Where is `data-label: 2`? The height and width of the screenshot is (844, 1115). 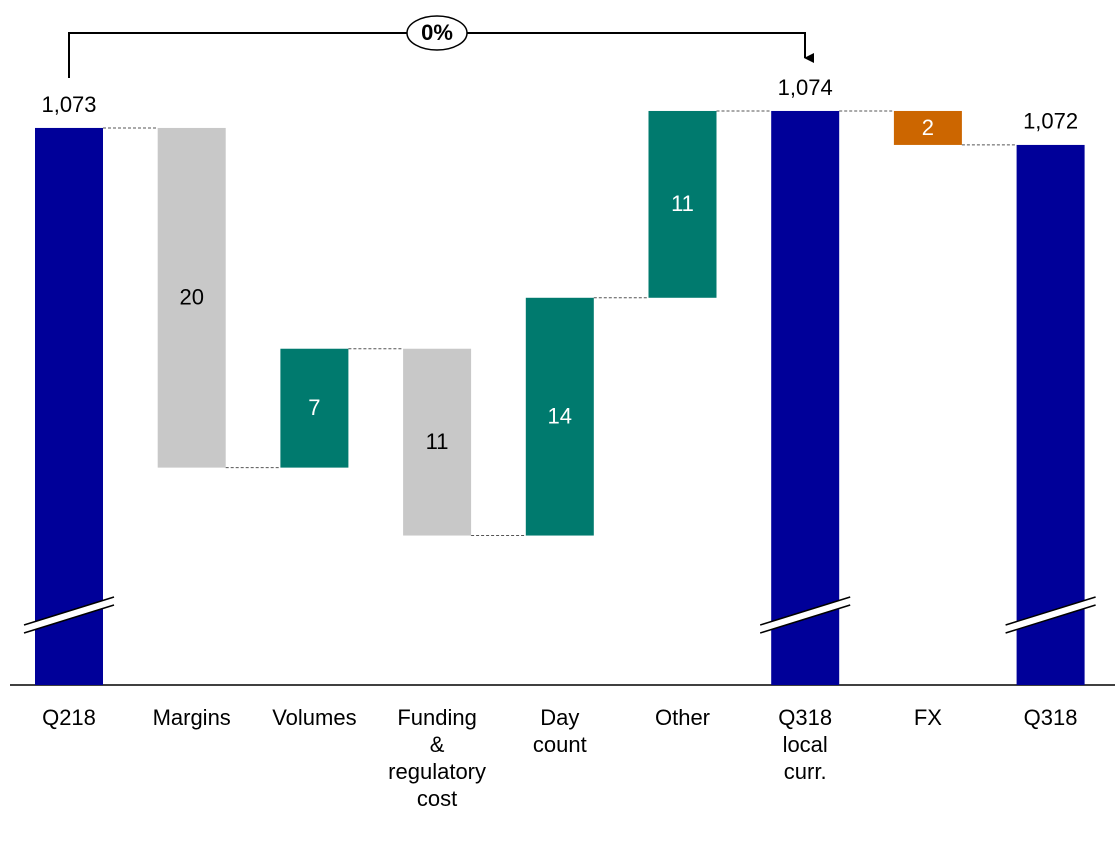
data-label: 2 is located at coordinates (928, 127).